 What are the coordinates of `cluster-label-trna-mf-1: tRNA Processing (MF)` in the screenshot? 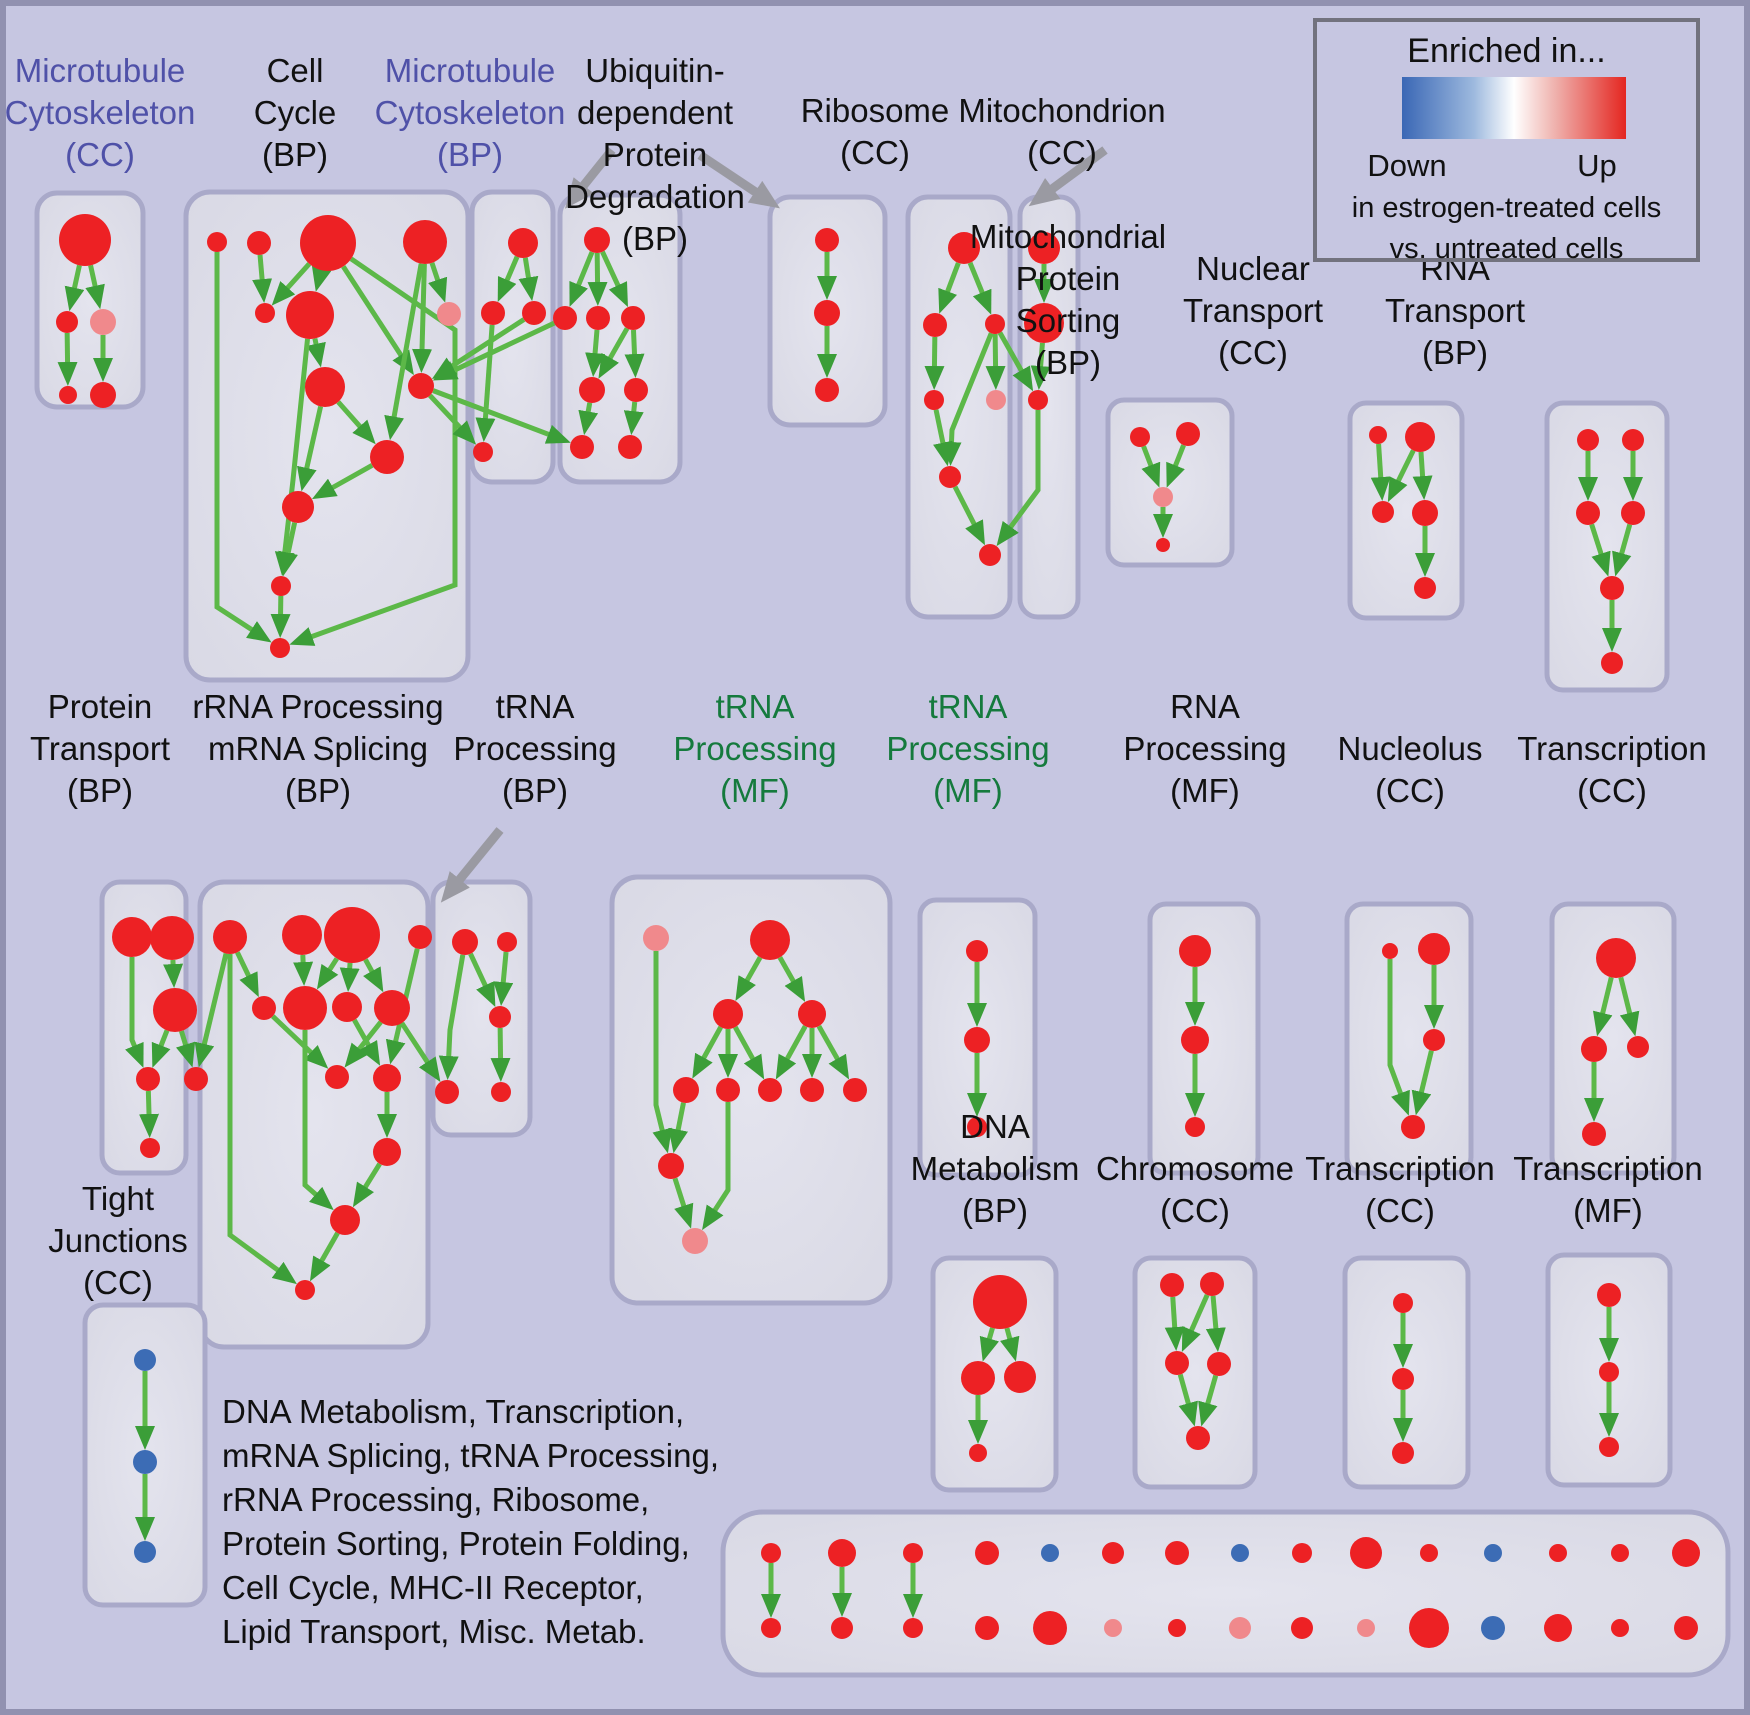 It's located at (754, 748).